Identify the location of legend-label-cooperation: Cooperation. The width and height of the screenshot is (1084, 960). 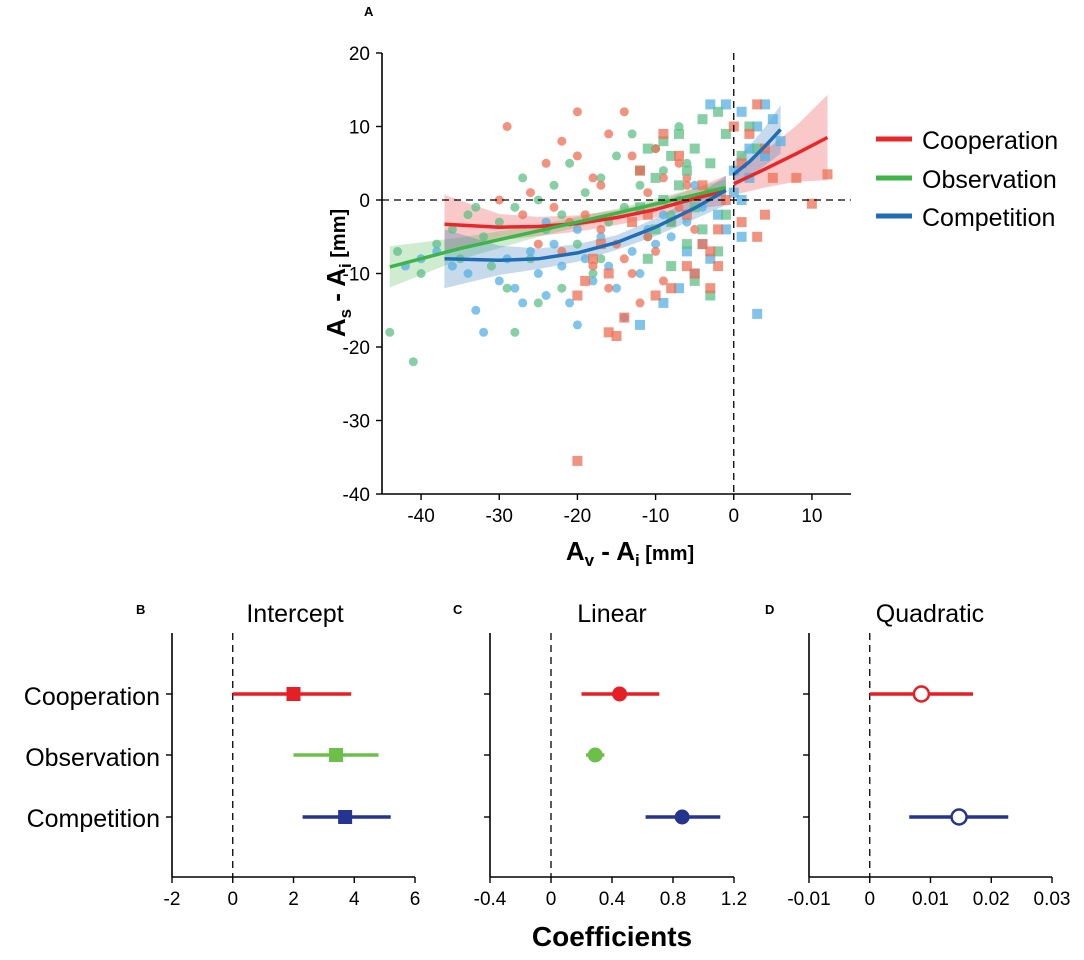
(990, 141).